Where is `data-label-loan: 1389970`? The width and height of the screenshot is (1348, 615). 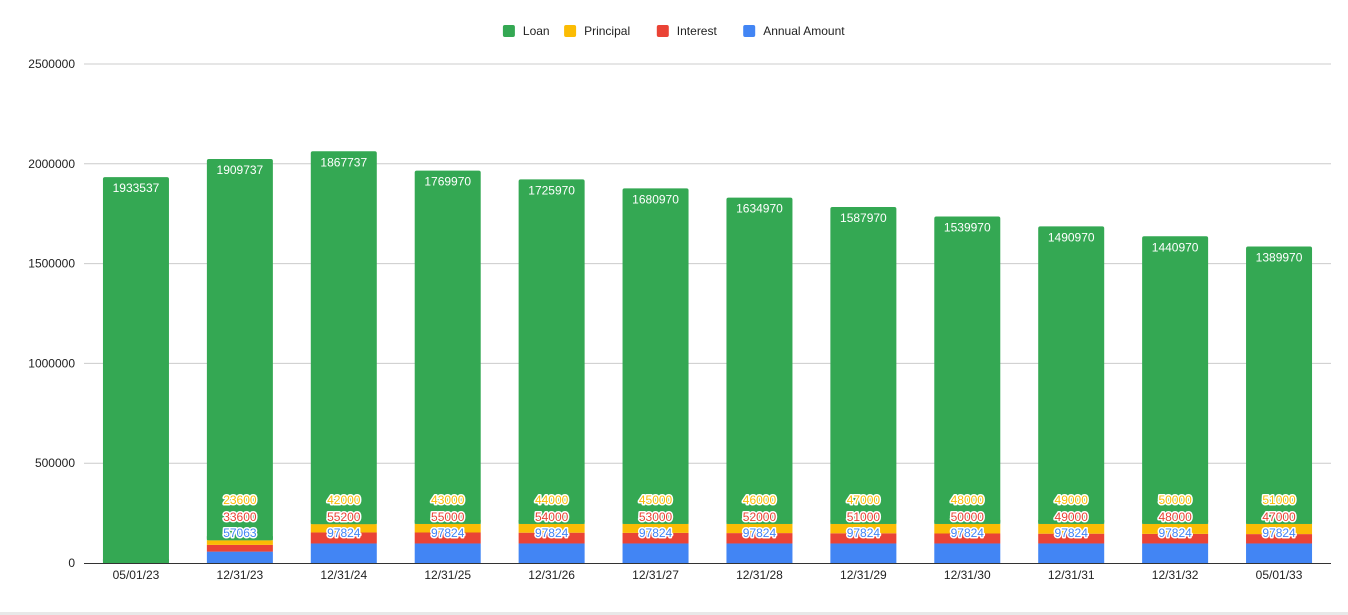 data-label-loan: 1389970 is located at coordinates (1279, 257).